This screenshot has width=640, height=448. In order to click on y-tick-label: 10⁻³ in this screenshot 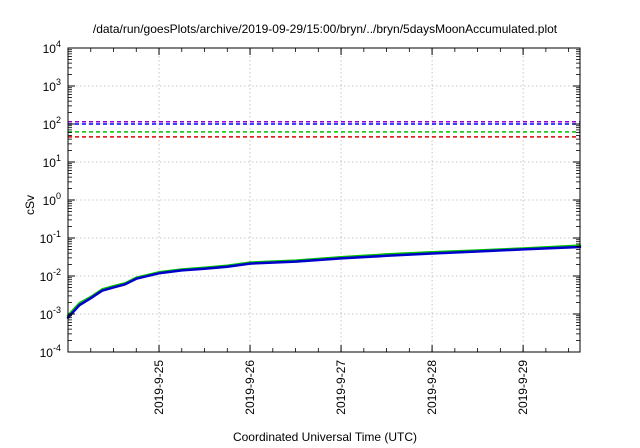, I will do `click(50, 313)`.